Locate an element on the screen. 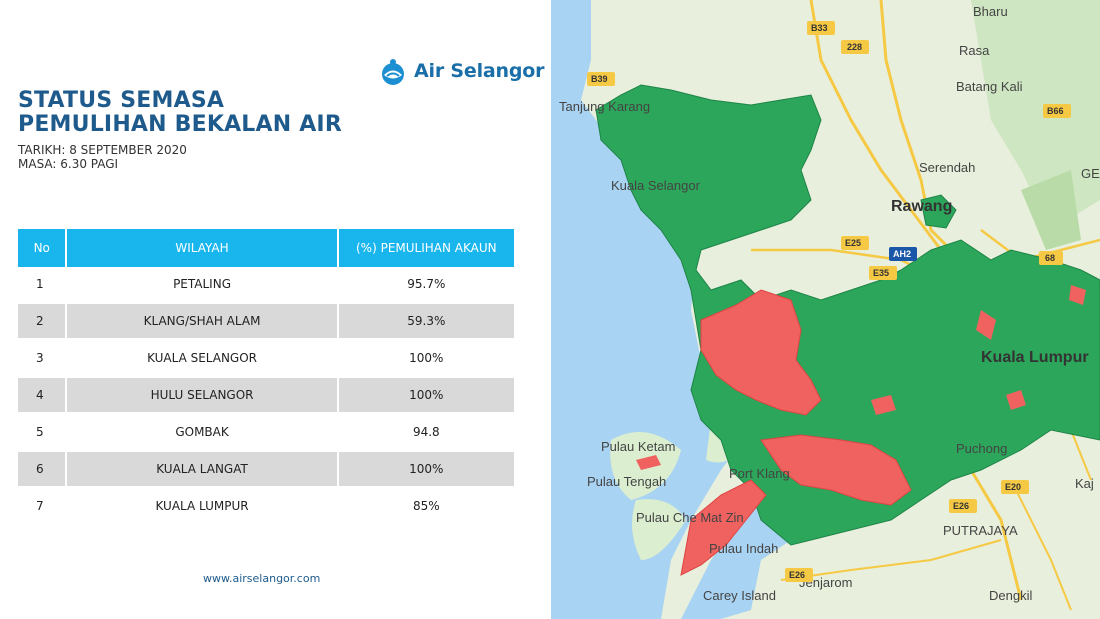  table-row: 7 KUALA LUMPUR 85% is located at coordinates (266, 506).